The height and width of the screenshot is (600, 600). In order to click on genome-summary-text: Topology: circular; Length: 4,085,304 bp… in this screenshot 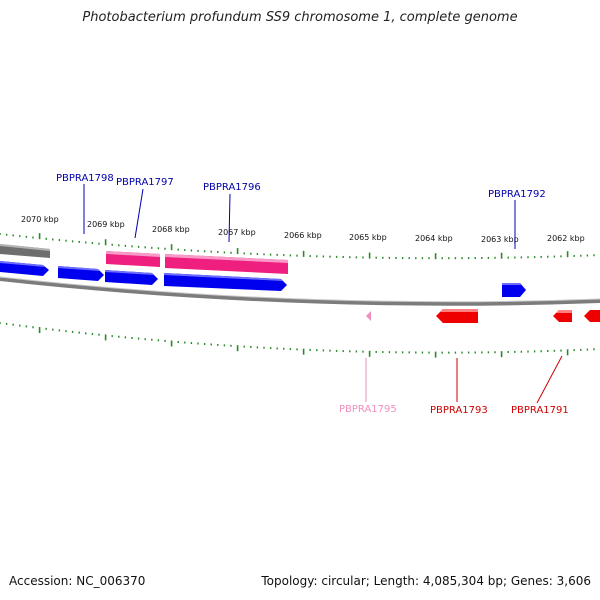, I will do `click(426, 581)`.